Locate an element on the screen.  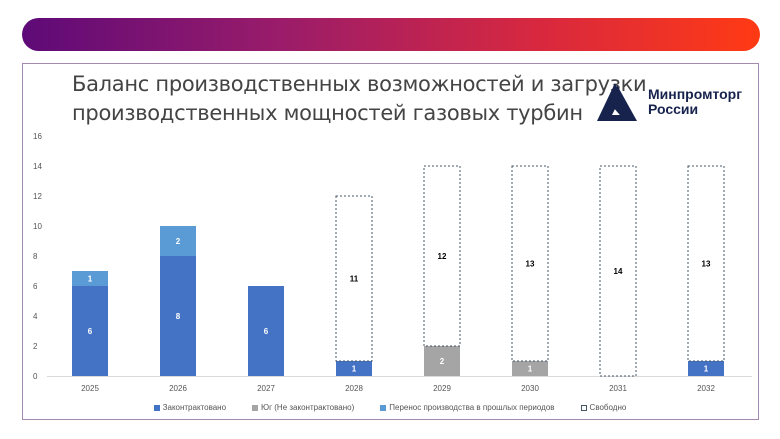
y-tick-label: 2 is located at coordinates (35, 346).